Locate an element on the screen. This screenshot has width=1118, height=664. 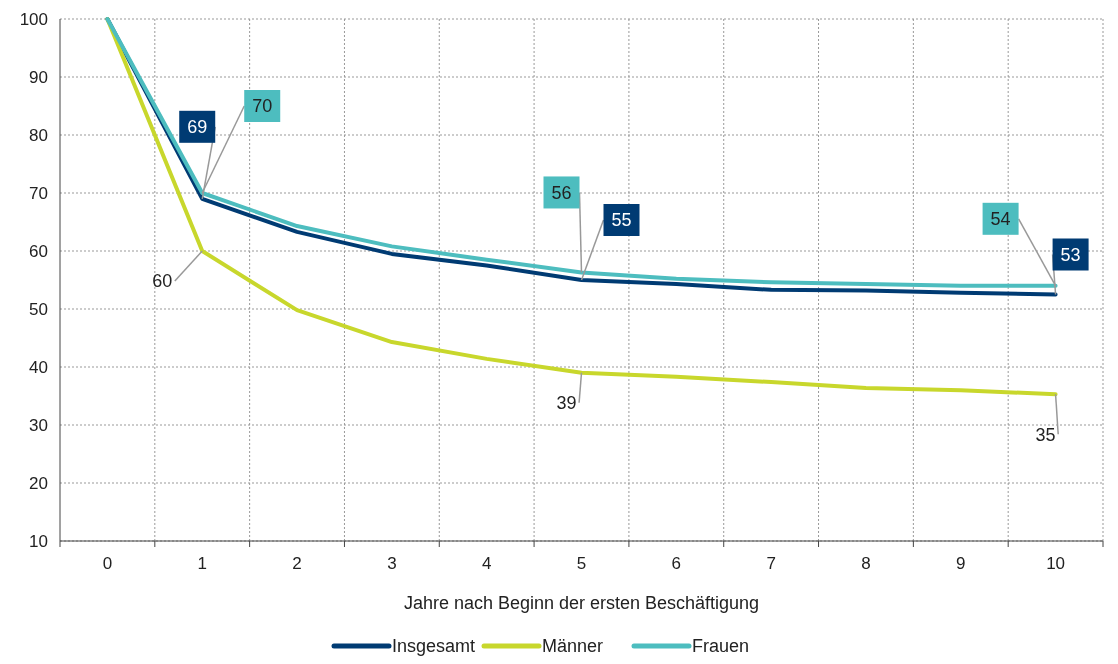
x-tick-label: 8 is located at coordinates (866, 563).